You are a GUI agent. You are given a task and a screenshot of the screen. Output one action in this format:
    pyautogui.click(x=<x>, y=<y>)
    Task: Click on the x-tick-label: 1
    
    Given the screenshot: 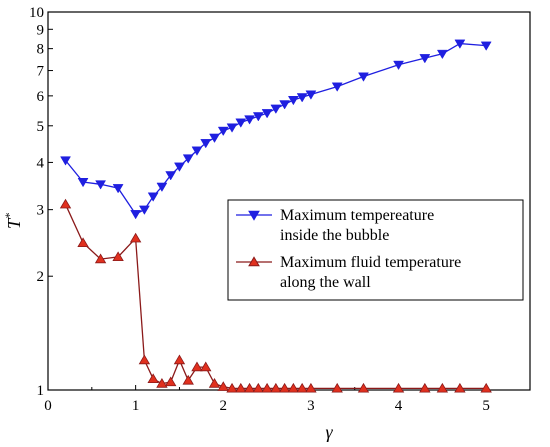 What is the action you would take?
    pyautogui.click(x=136, y=406)
    